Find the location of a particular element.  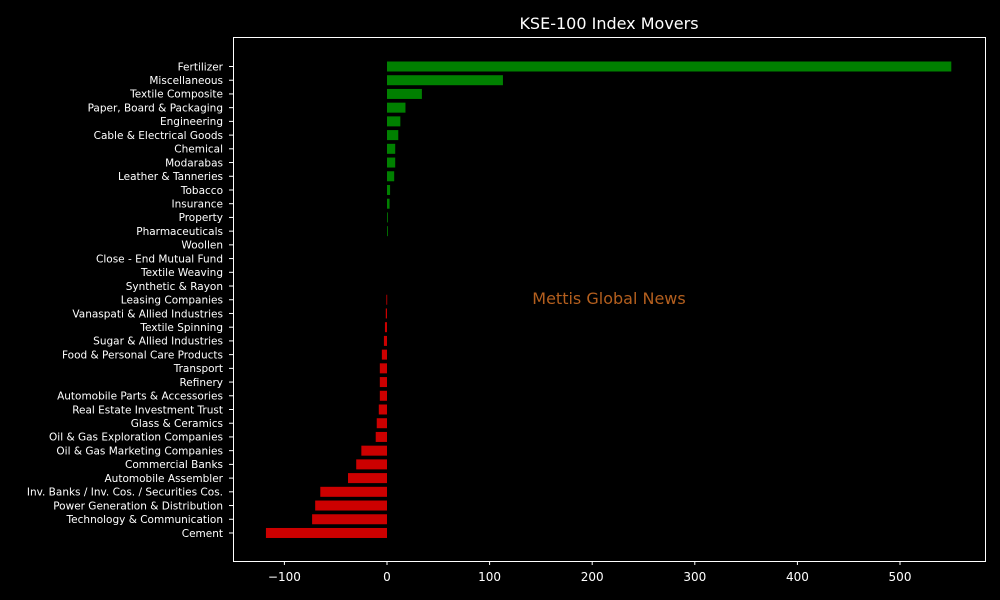

category-label: Automobile Assembler is located at coordinates (164, 479).